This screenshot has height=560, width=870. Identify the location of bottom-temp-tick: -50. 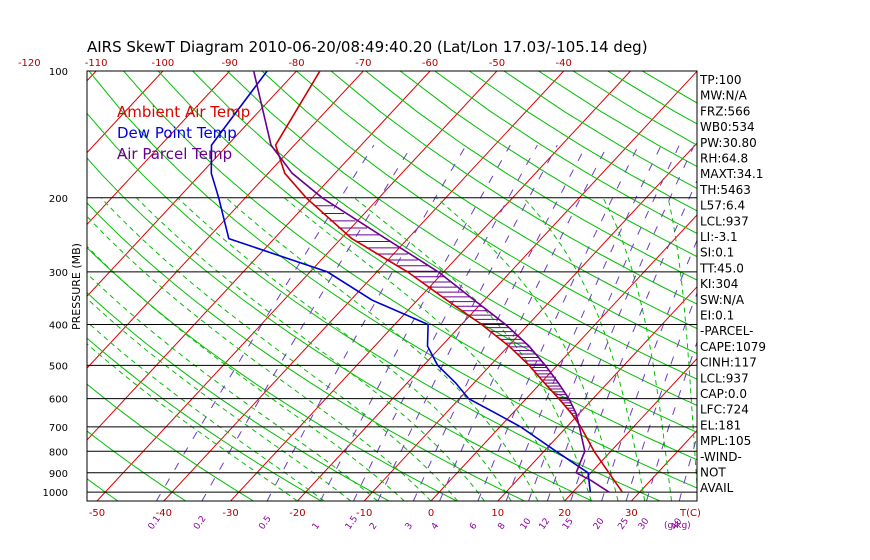
(97, 513).